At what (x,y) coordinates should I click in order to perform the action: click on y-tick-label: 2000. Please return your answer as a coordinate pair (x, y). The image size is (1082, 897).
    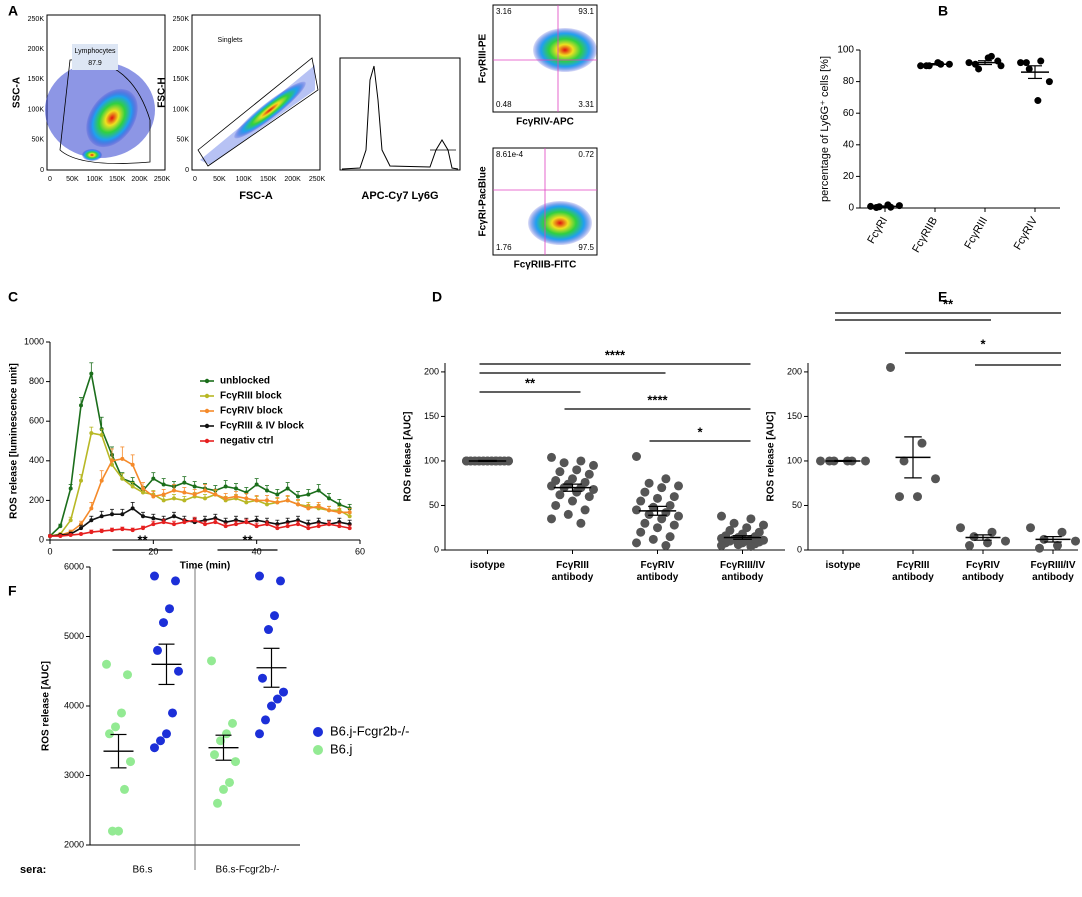
    Looking at the image, I should click on (74, 844).